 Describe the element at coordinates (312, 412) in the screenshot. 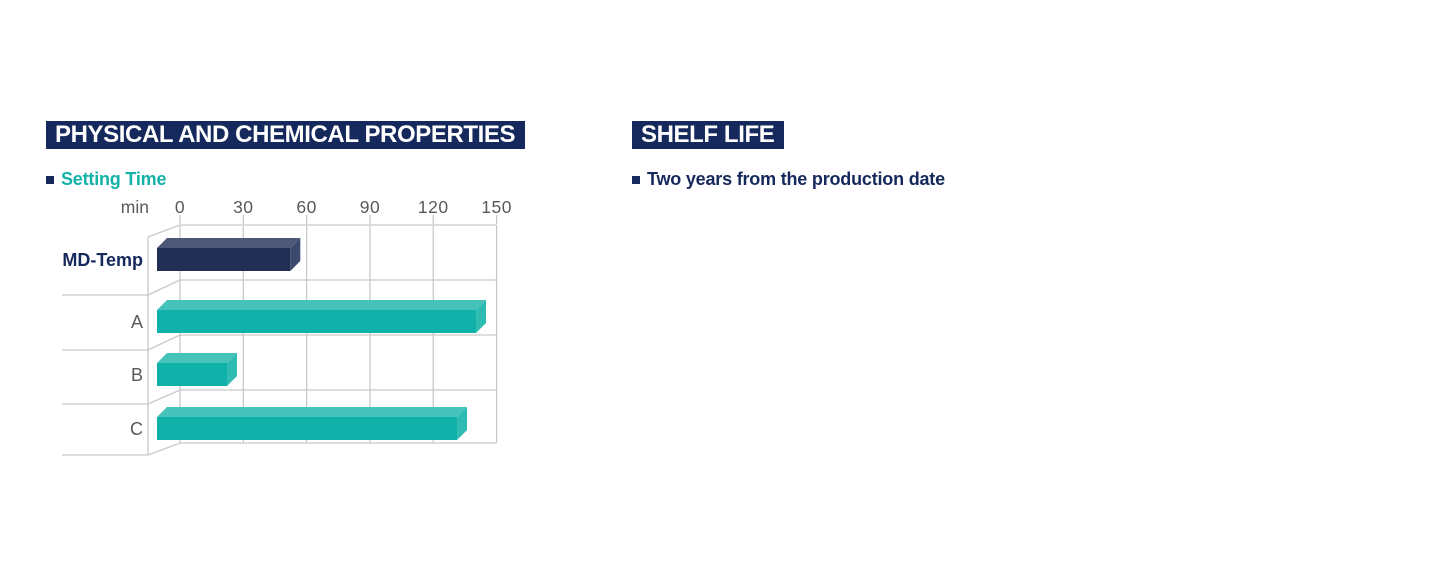

I see `bar-c-top-face` at that location.